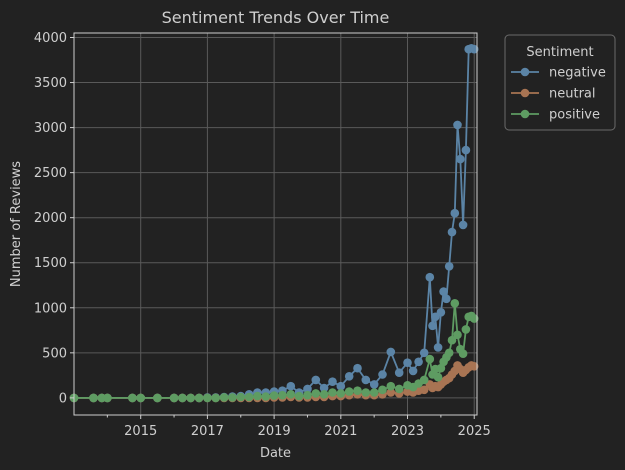  Describe the element at coordinates (54, 353) in the screenshot. I see `y-tick-label: 500` at that location.